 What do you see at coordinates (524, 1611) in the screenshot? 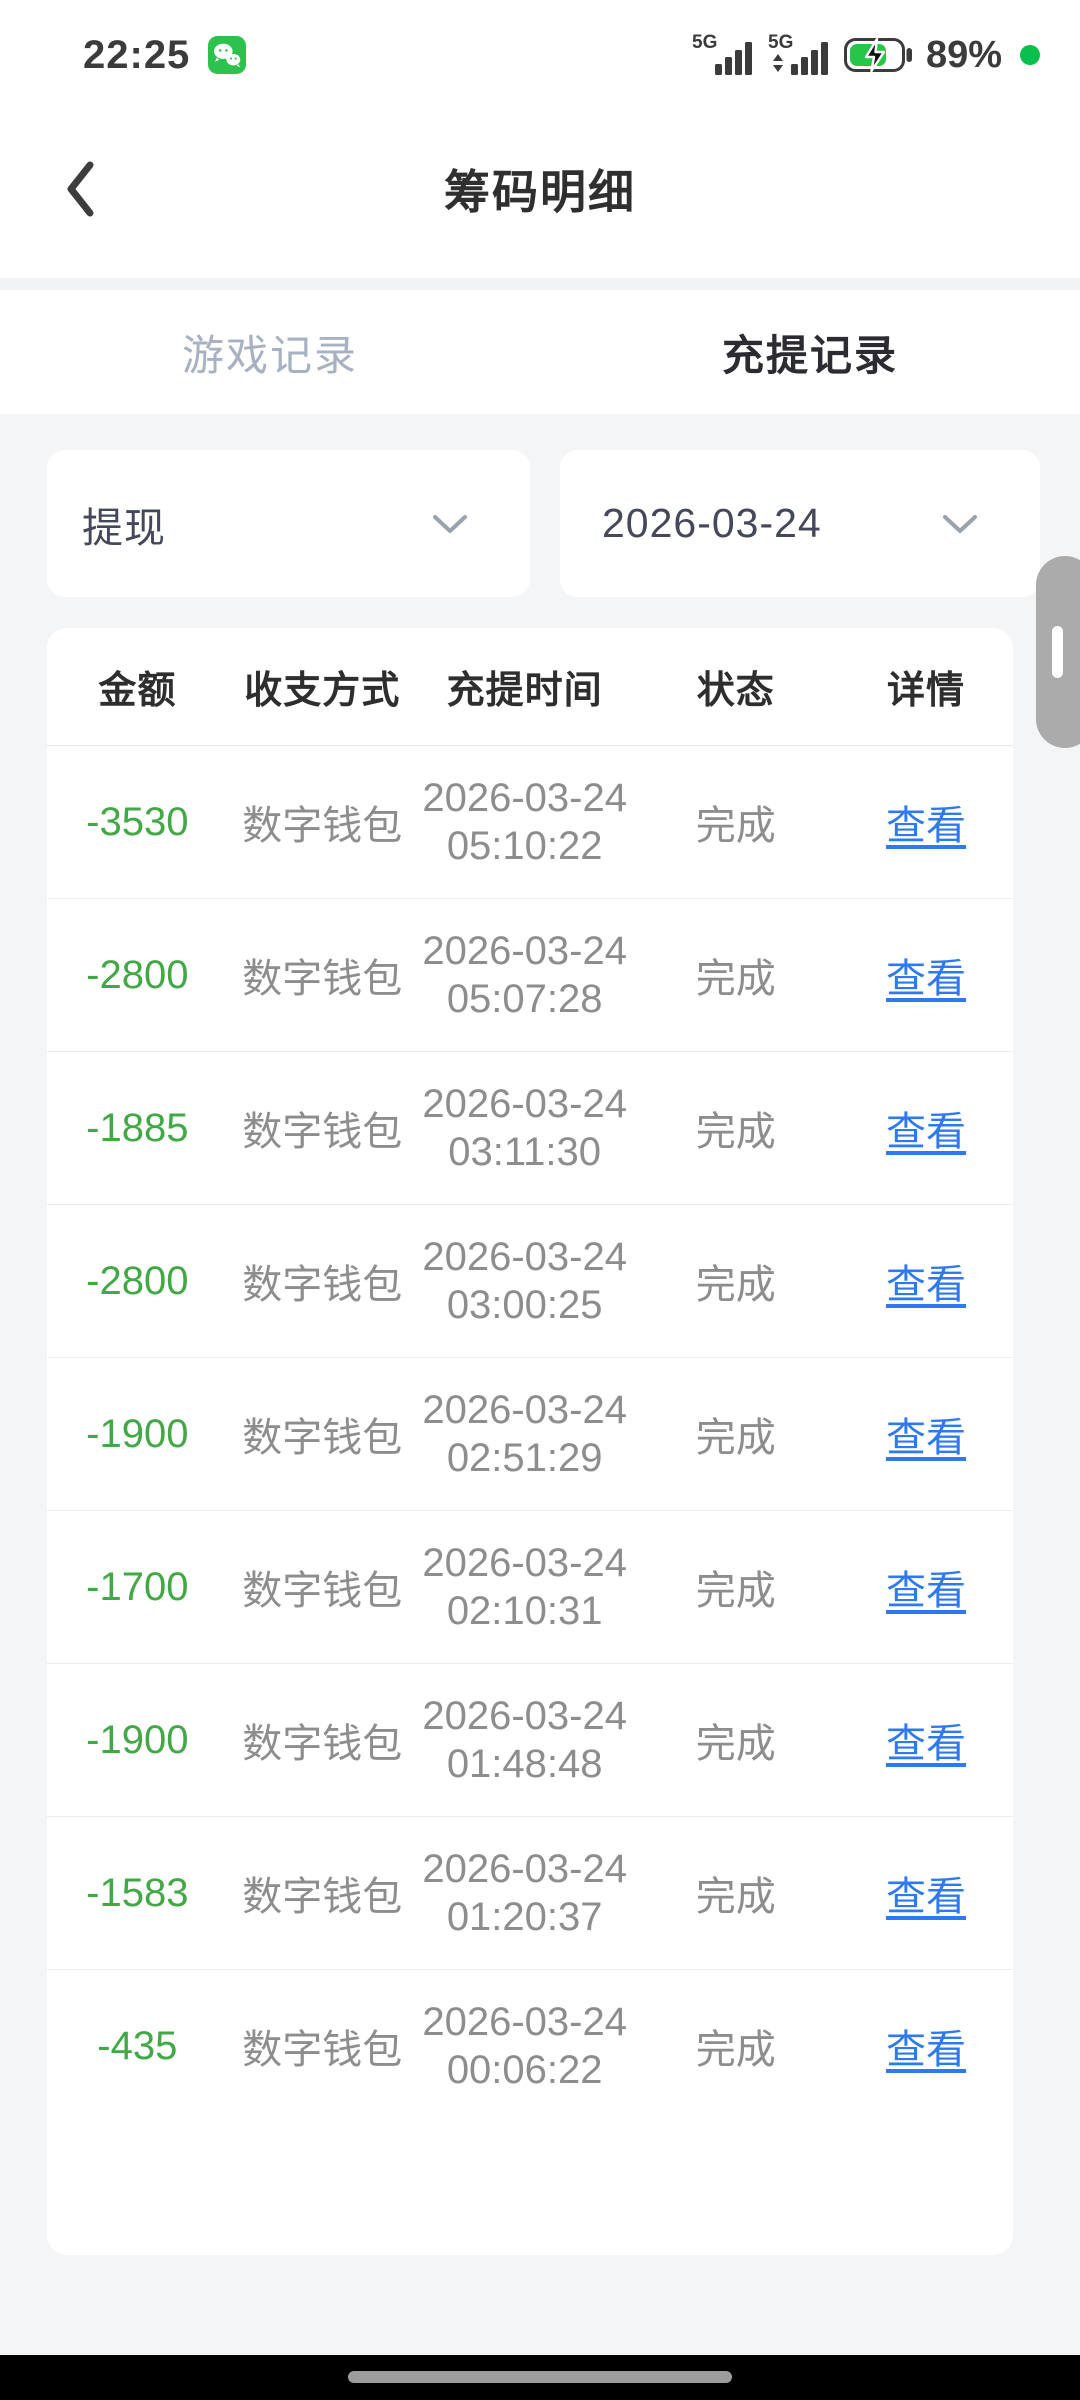
I see `time-line: 02:10:31` at bounding box center [524, 1611].